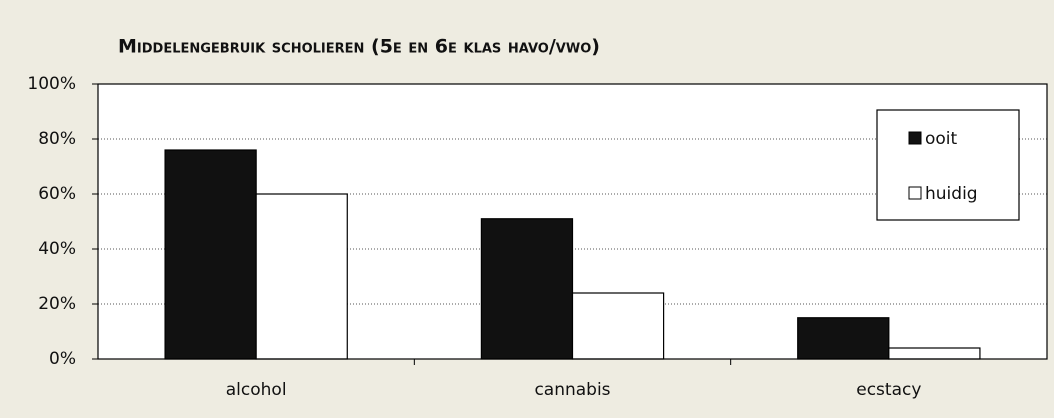 The height and width of the screenshot is (418, 1054). I want to click on y-tick-label: 0%, so click(62, 359).